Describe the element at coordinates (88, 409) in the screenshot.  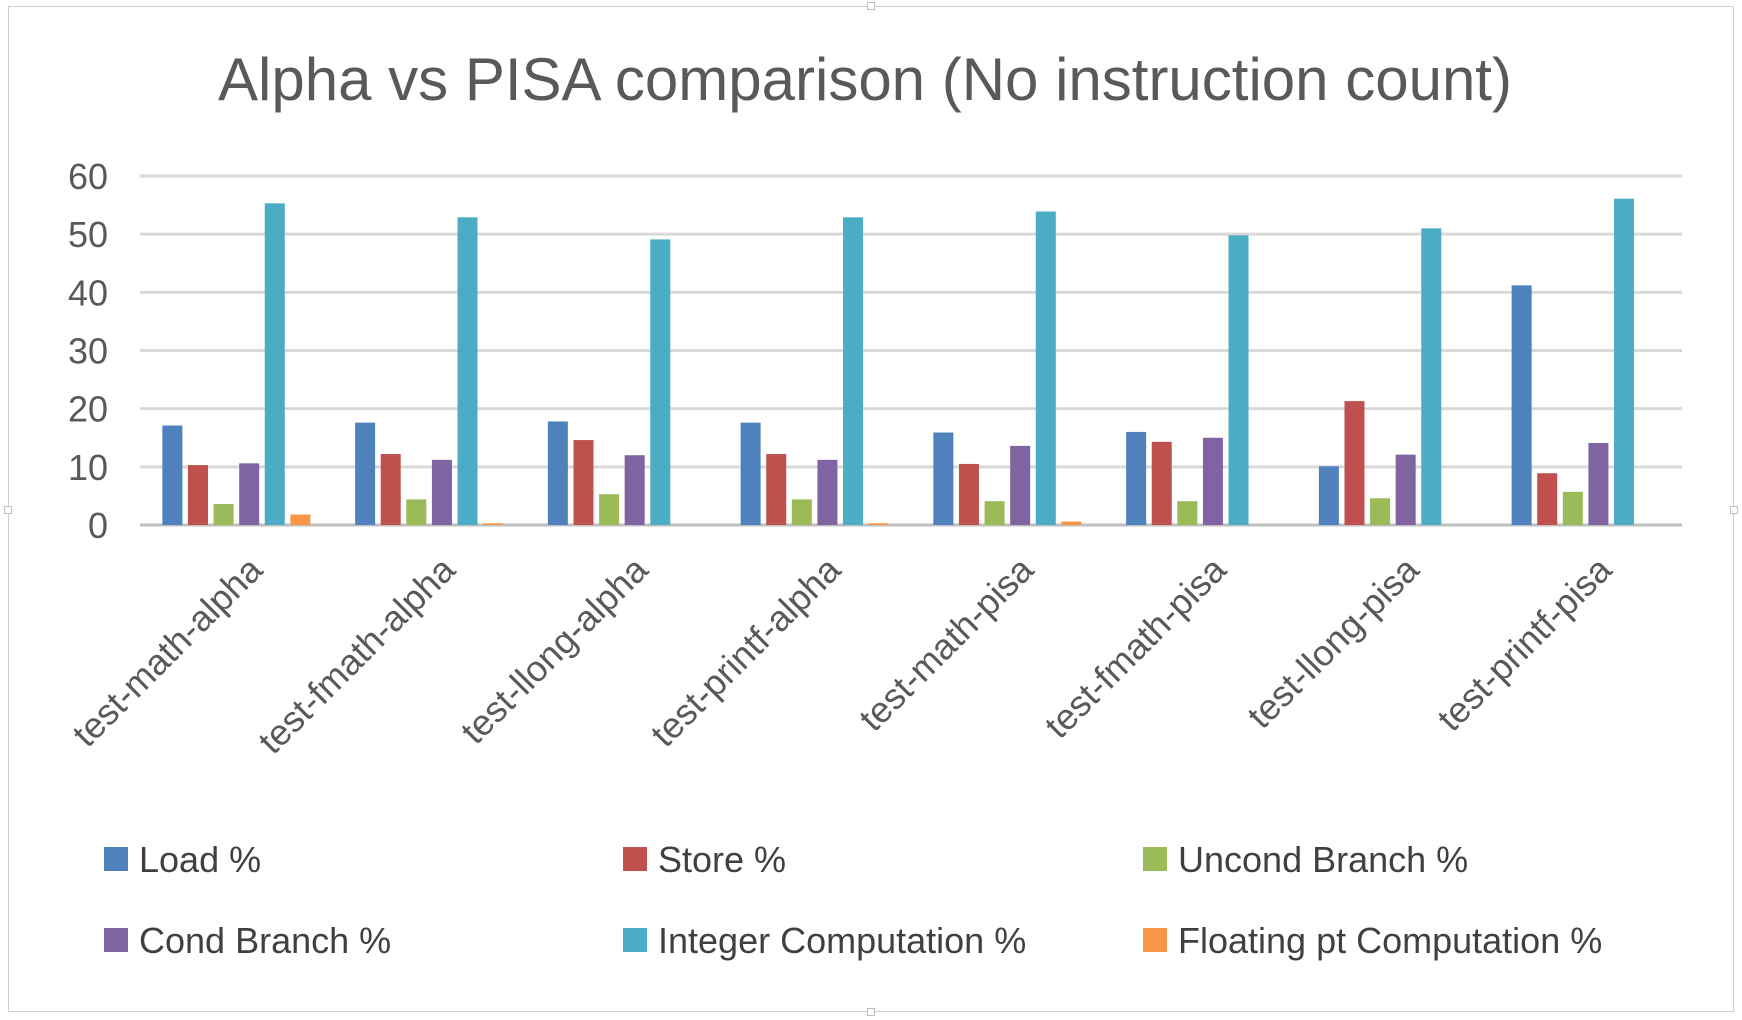
I see `y-tick-label: 20` at that location.